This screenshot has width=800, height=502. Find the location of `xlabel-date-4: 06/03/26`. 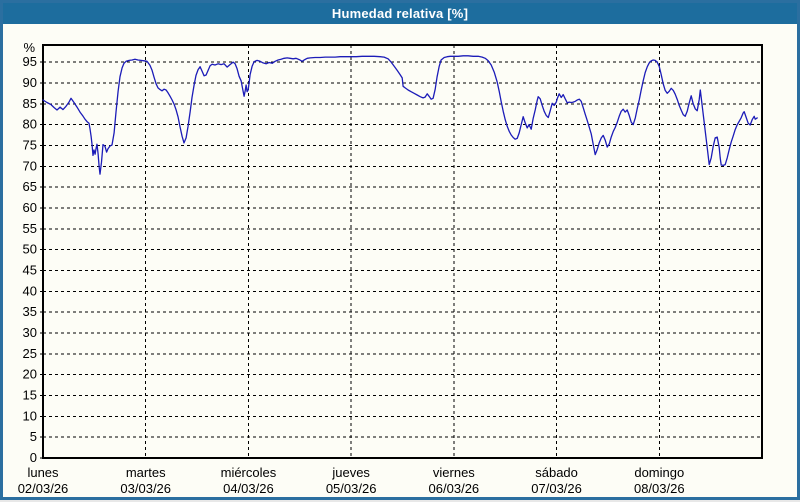

xlabel-date-4: 06/03/26 is located at coordinates (454, 488).